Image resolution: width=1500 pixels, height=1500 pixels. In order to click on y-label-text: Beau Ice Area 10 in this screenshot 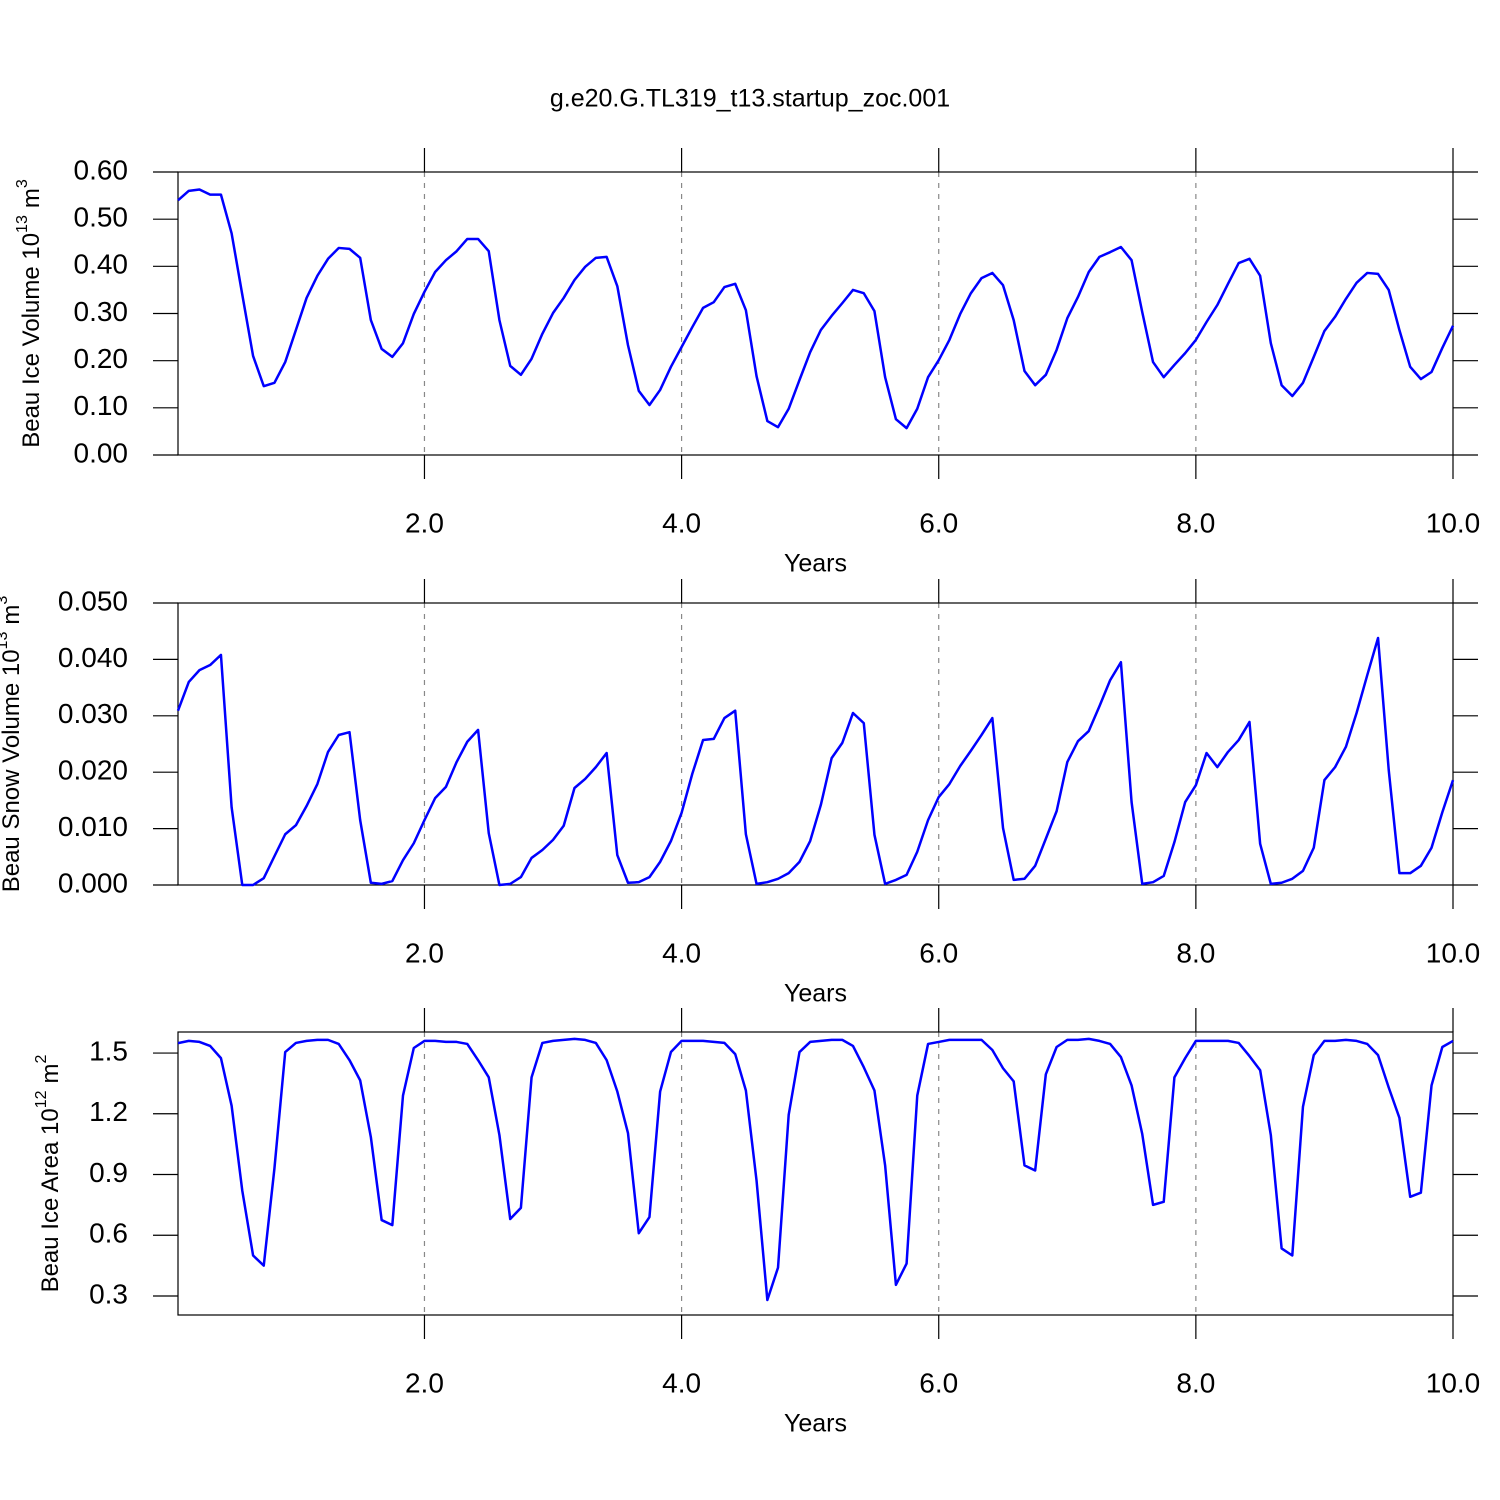, I will do `click(50, 1200)`.